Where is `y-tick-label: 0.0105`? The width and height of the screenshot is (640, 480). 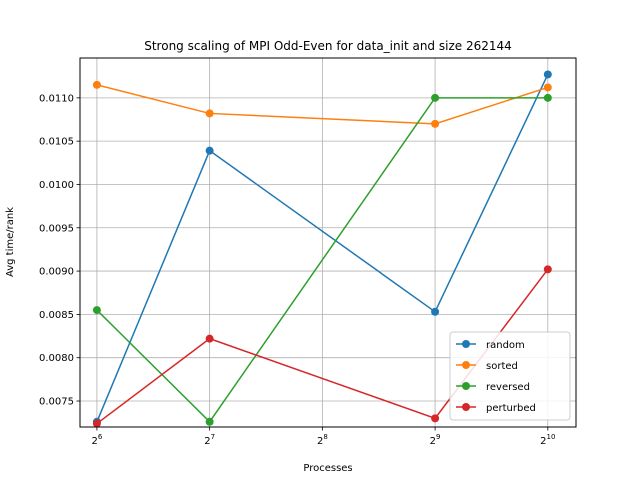 y-tick-label: 0.0105 is located at coordinates (56, 142).